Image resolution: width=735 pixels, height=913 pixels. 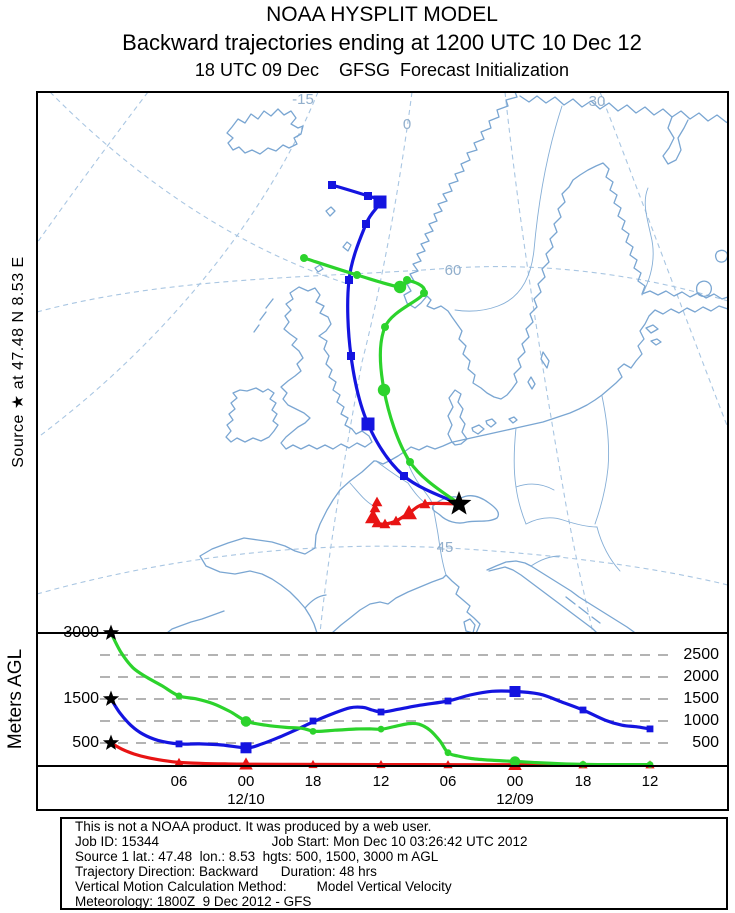 I want to click on graticule-label: 30, so click(x=597, y=101).